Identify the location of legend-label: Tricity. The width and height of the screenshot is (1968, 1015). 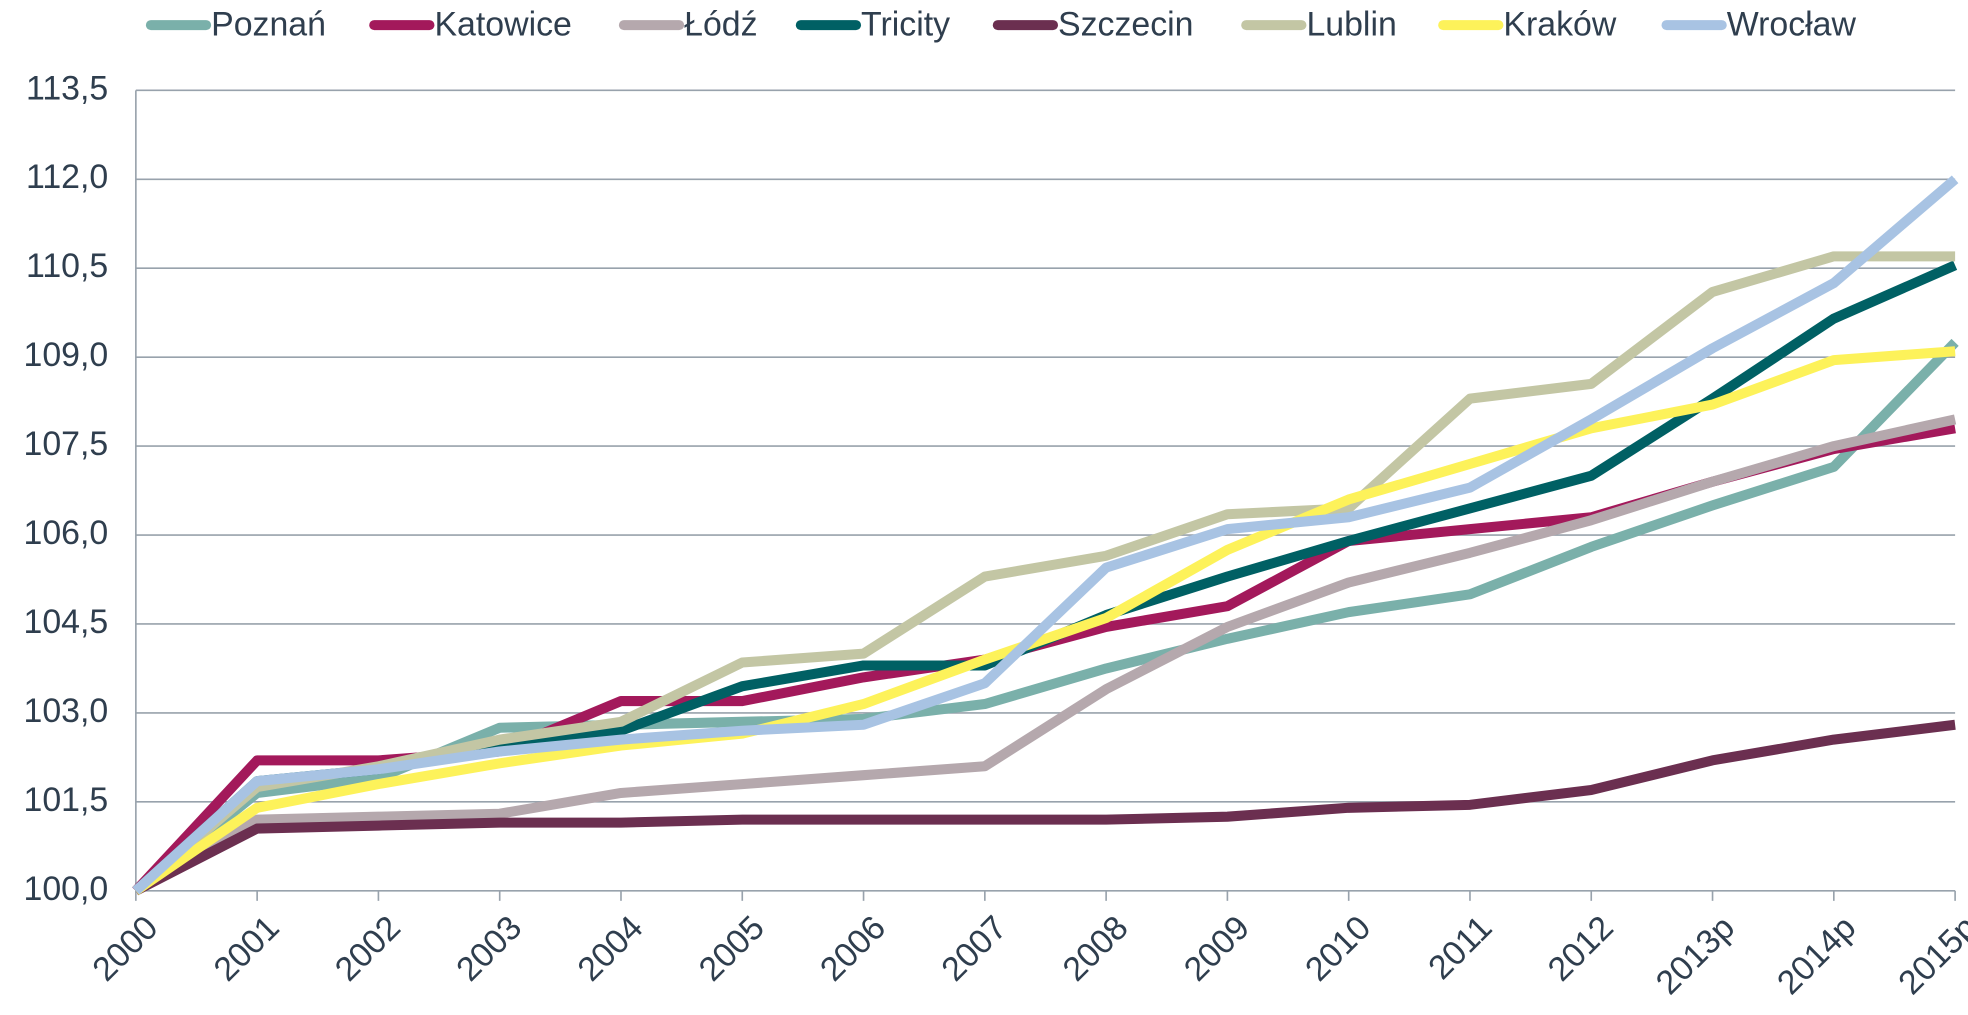
(905, 24).